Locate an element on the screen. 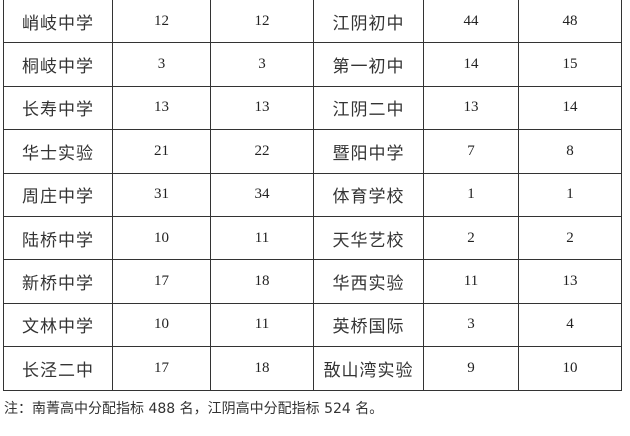 The width and height of the screenshot is (630, 436). quota-a-cell: 31 is located at coordinates (161, 194).